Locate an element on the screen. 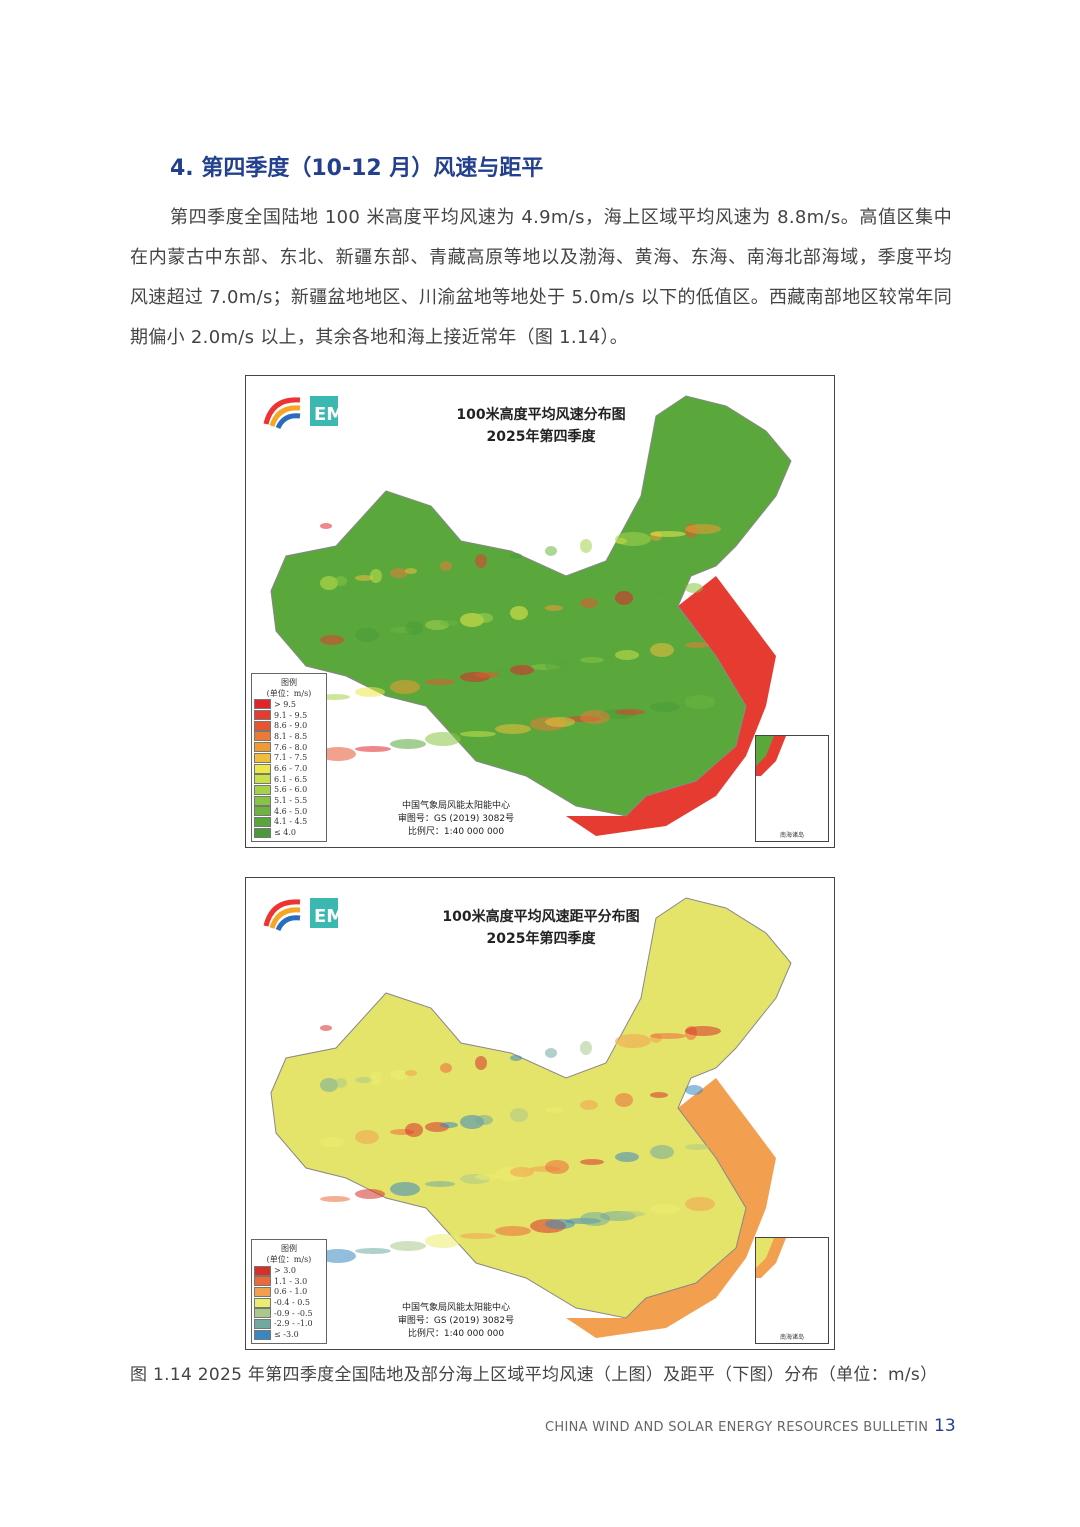  legend-item: ≤ 4.0 is located at coordinates (289, 832).